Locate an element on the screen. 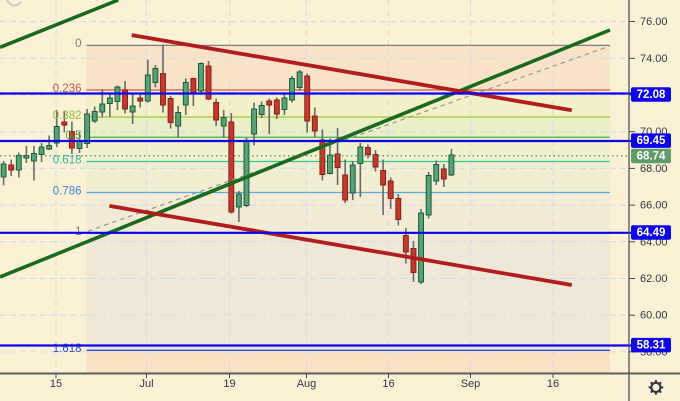  svg-text: 60.00 is located at coordinates (654, 316).